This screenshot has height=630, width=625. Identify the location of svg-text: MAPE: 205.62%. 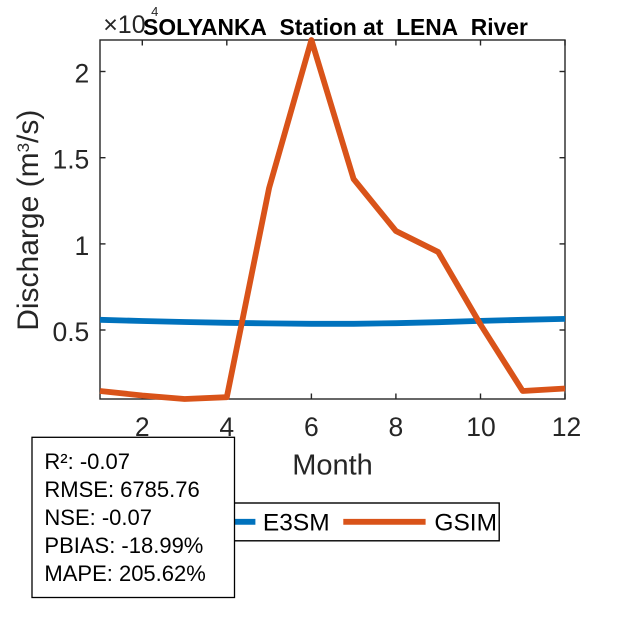
(124, 573).